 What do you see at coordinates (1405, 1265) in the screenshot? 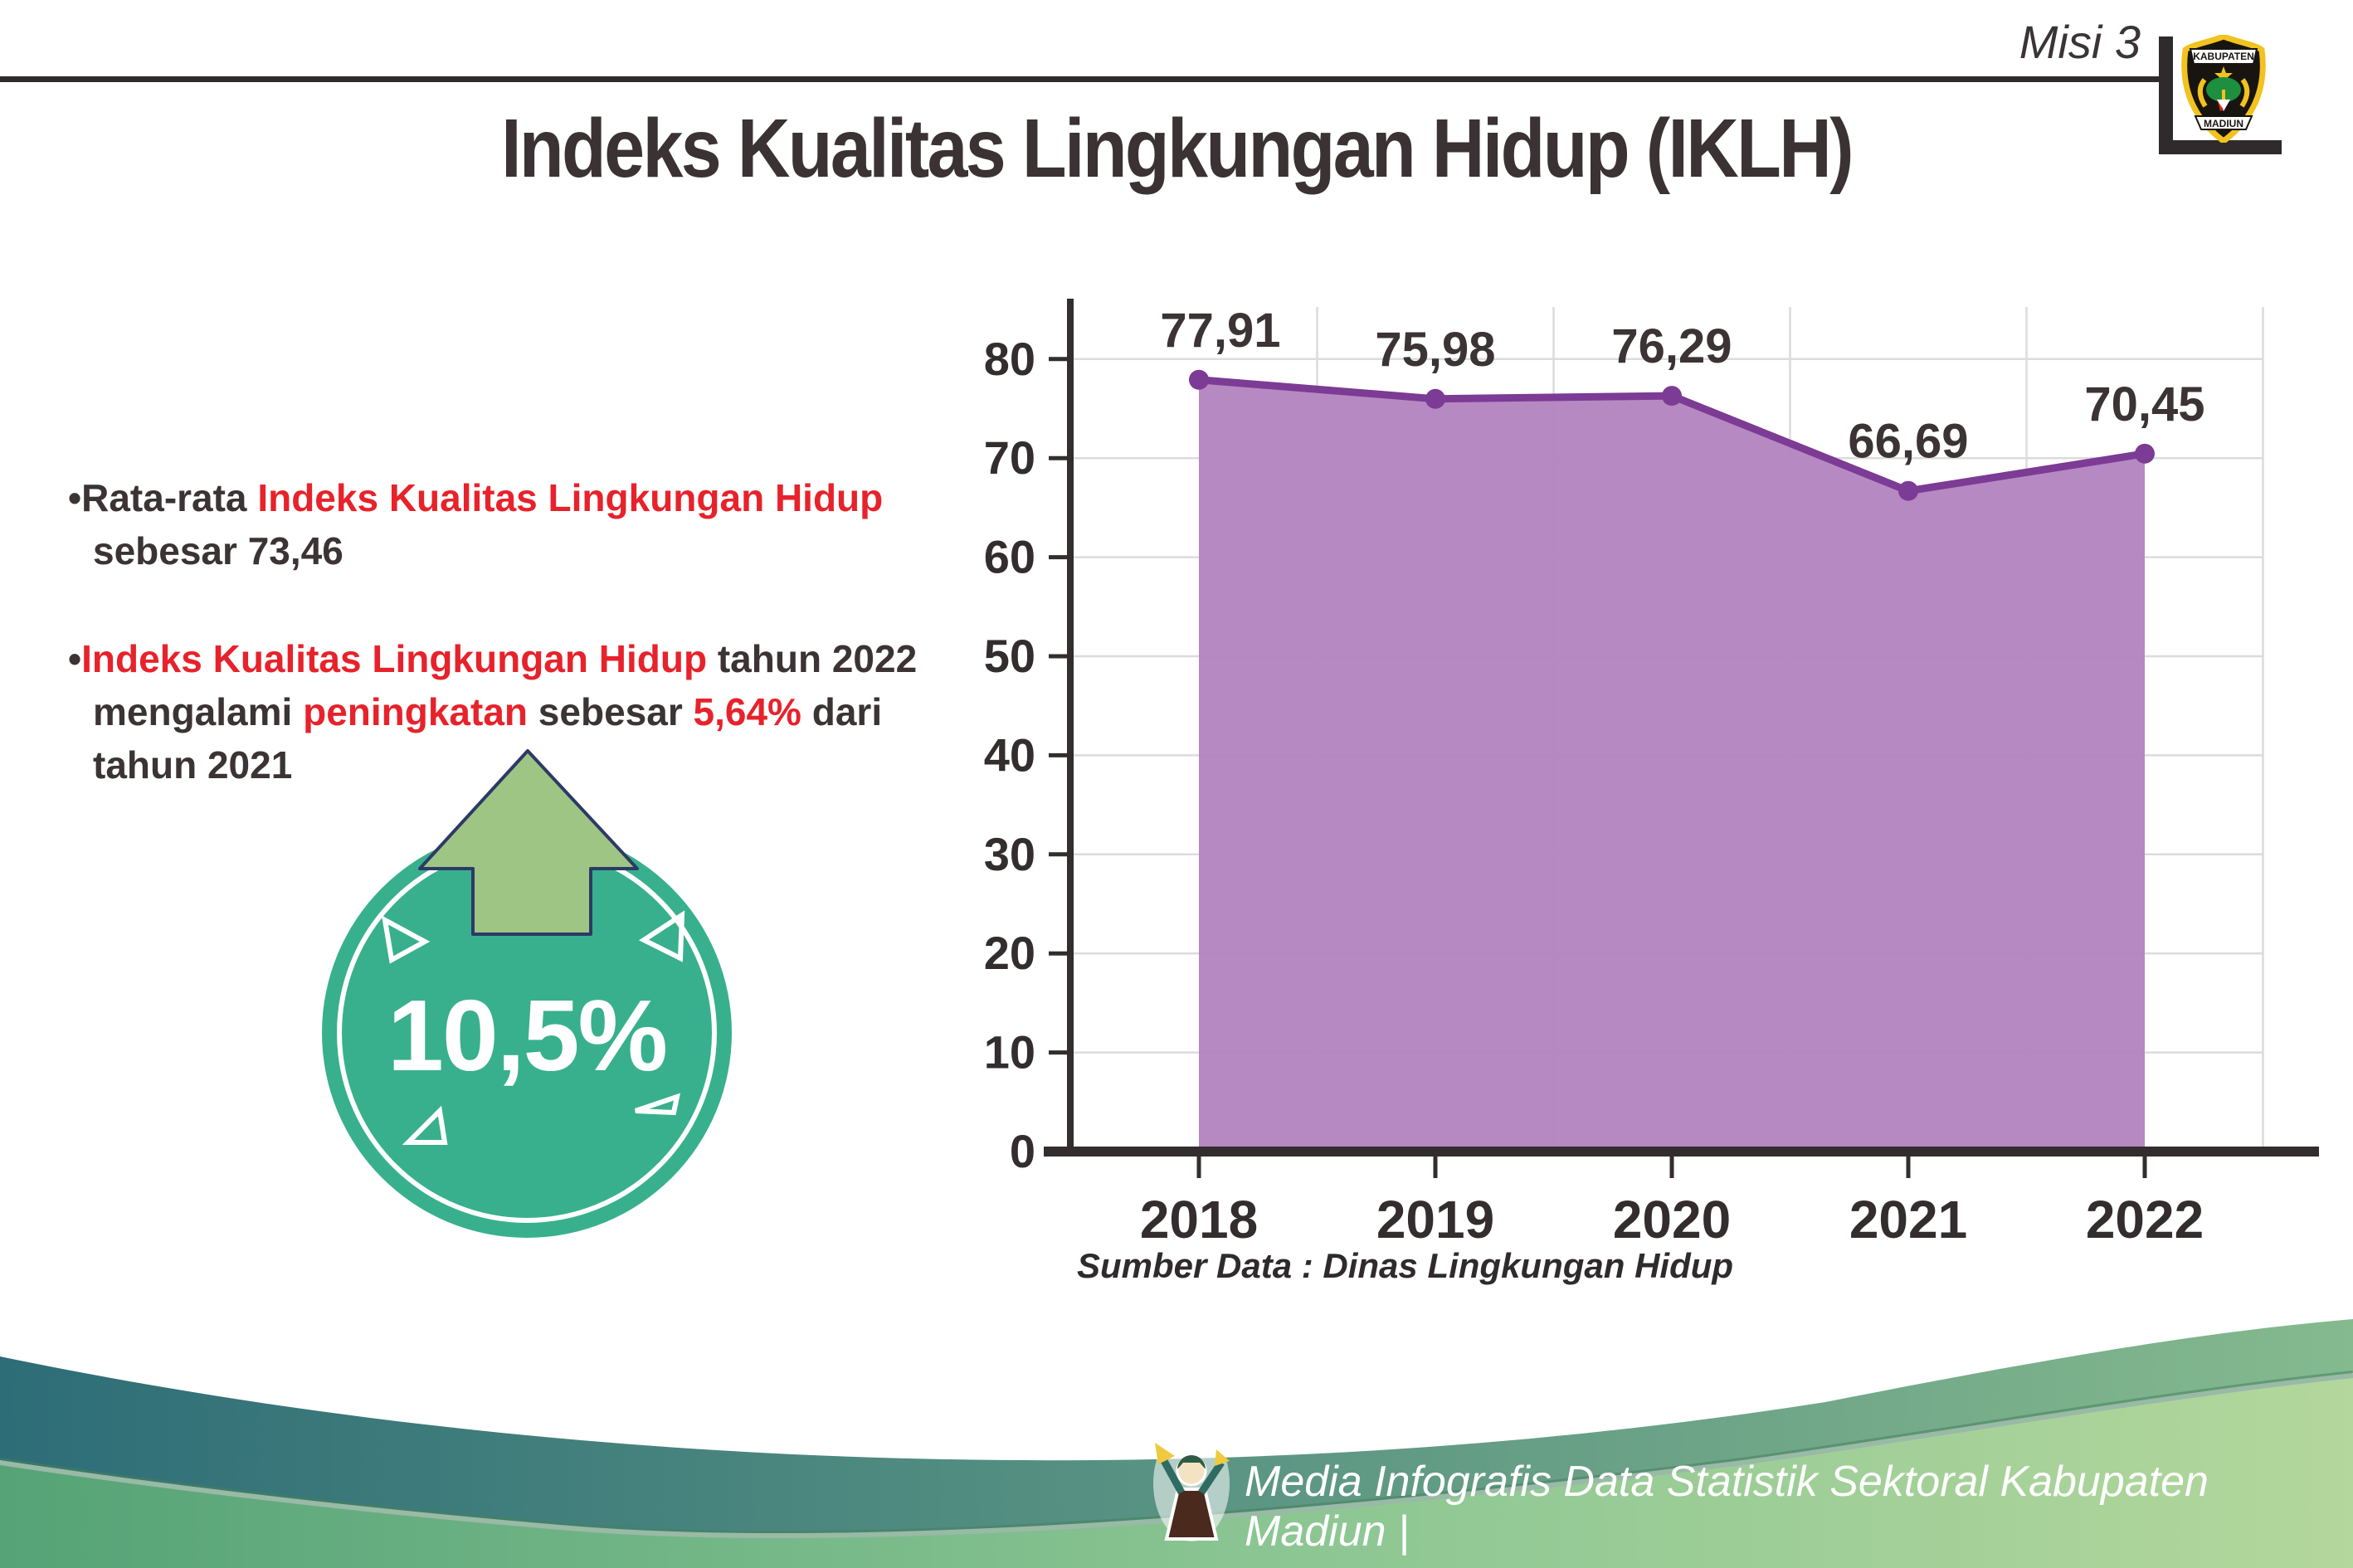
I see `data-source-note: Sumber Data : Dinas Lingkungan Hidup` at bounding box center [1405, 1265].